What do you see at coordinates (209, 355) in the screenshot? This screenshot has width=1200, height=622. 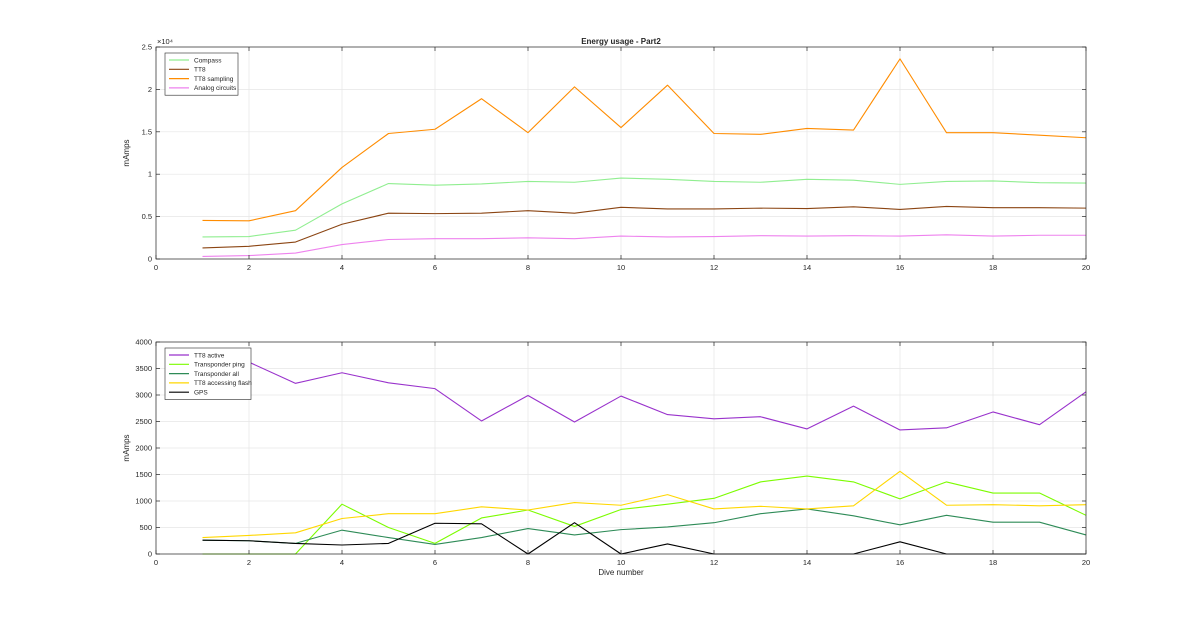 I see `legend-label-tt8-active: TT8 active` at bounding box center [209, 355].